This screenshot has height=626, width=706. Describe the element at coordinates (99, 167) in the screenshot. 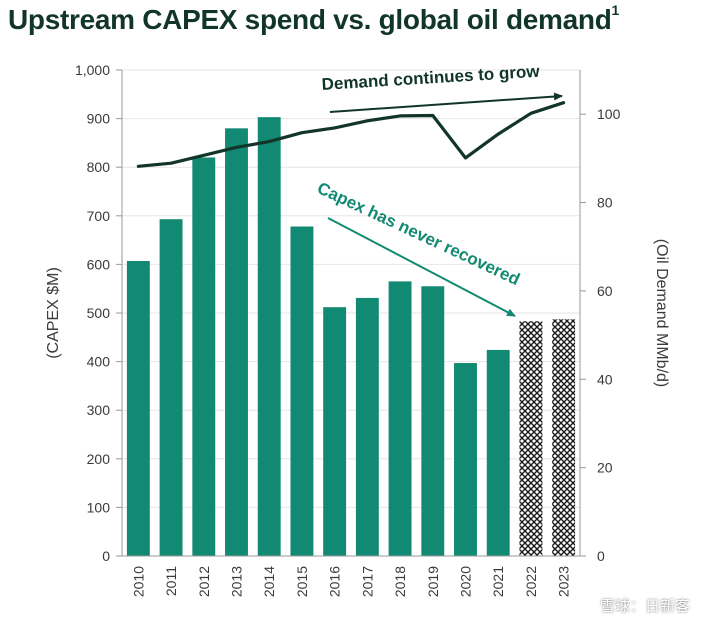

I see `y-tick-label: 800` at that location.